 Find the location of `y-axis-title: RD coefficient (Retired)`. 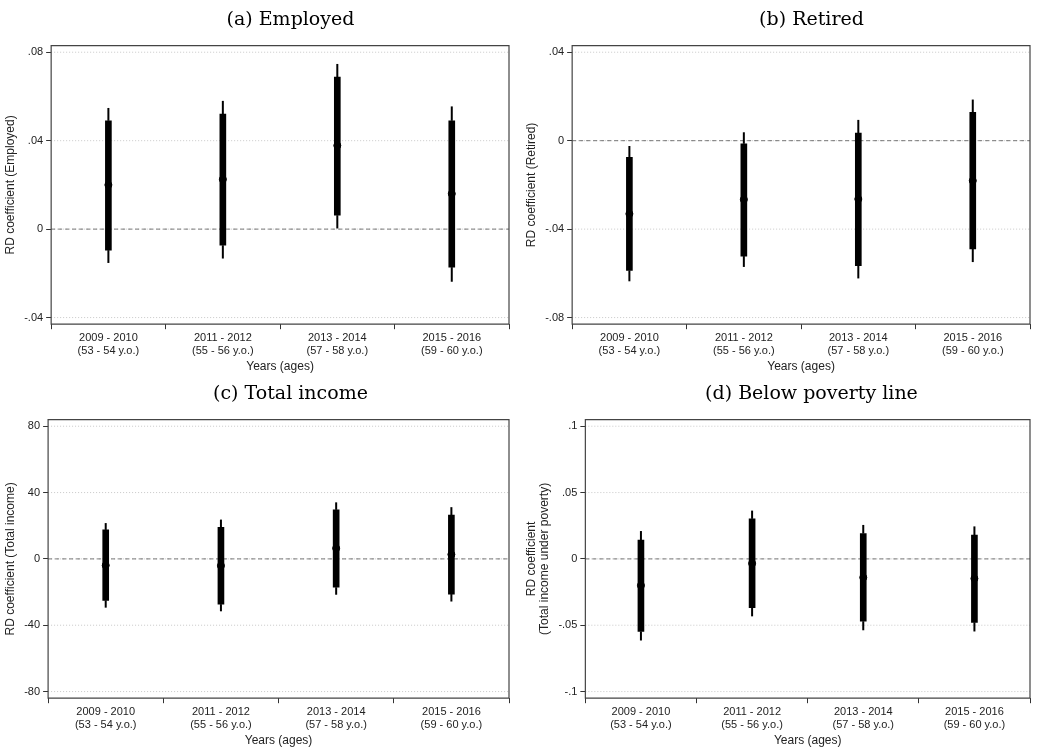

y-axis-title: RD coefficient (Retired) is located at coordinates (530, 185).